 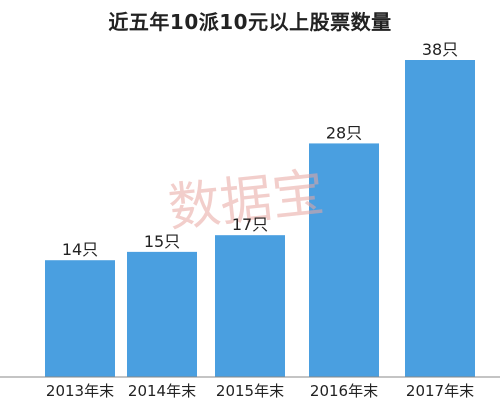 I want to click on x-tick-2014年末: 2014年末, so click(x=162, y=391).